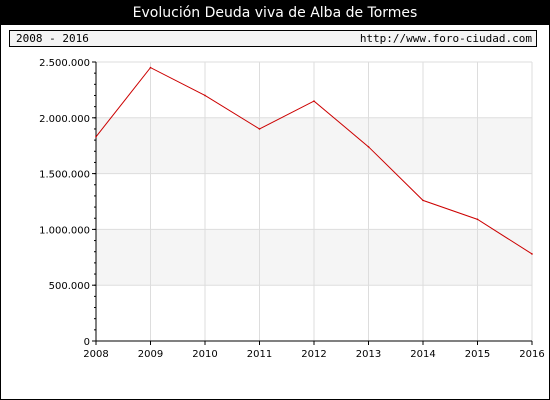 This screenshot has height=400, width=550. Describe the element at coordinates (150, 354) in the screenshot. I see `x-tick-label: 2009` at that location.